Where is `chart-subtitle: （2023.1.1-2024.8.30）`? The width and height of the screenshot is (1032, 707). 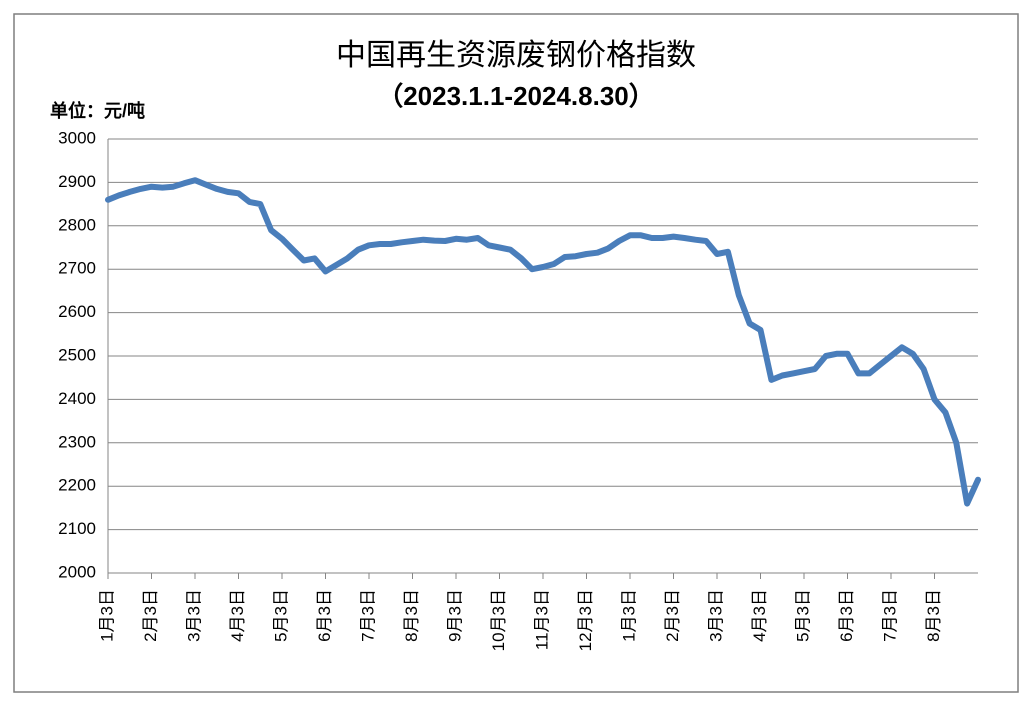 chart-subtitle: （2023.1.1-2024.8.30） is located at coordinates (516, 96).